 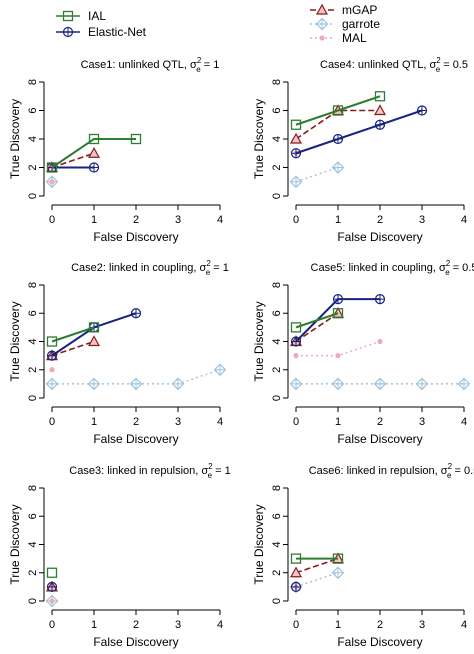 I want to click on series-line-ial, so click(x=338, y=110).